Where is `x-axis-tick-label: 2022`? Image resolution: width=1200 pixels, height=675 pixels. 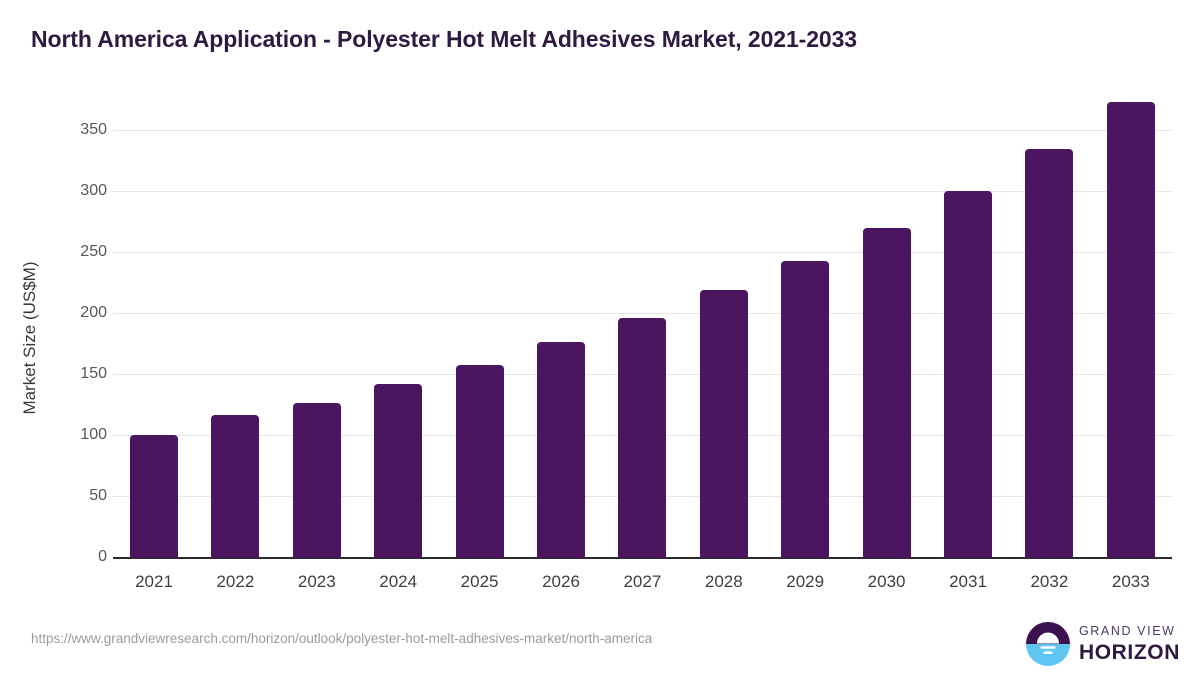
x-axis-tick-label: 2022 is located at coordinates (235, 581).